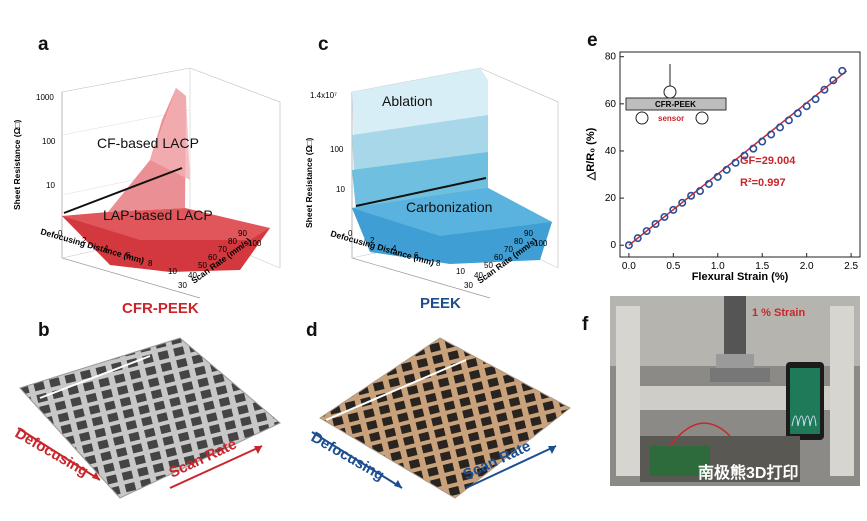 This screenshot has width=867, height=521. I want to click on panel-a-y-tick: 30, so click(182, 285).